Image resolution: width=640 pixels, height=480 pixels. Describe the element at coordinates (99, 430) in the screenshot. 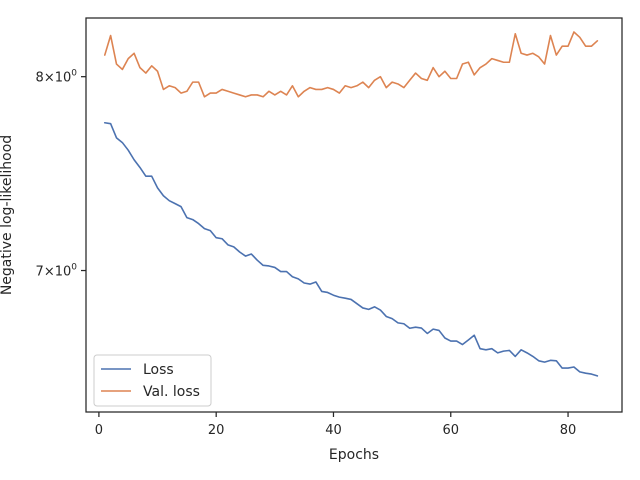

I see `x-tick-label: 0` at that location.